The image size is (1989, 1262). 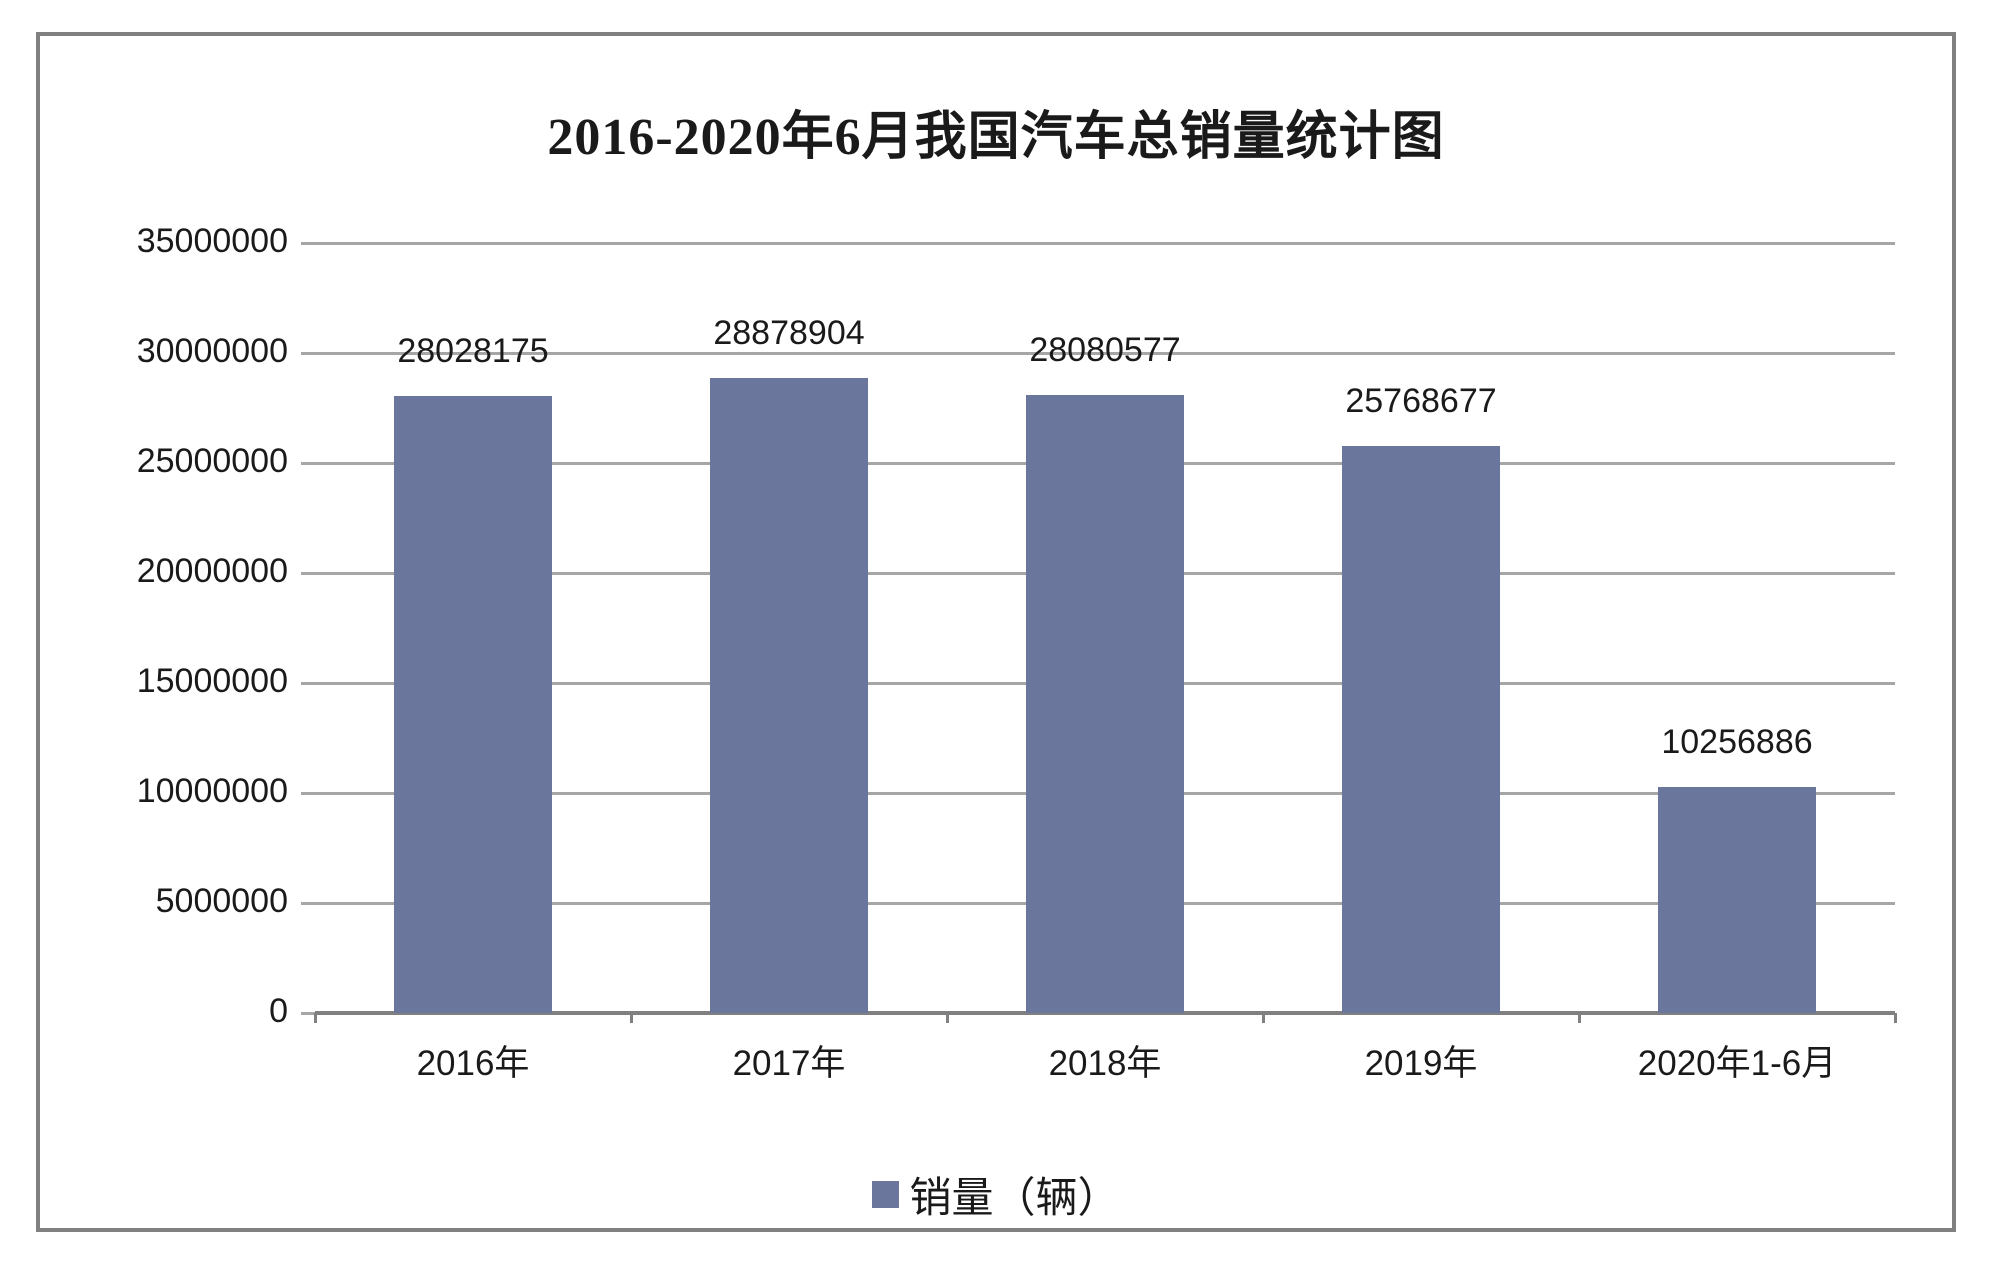 What do you see at coordinates (212, 791) in the screenshot?
I see `y-tick-label: 10000000` at bounding box center [212, 791].